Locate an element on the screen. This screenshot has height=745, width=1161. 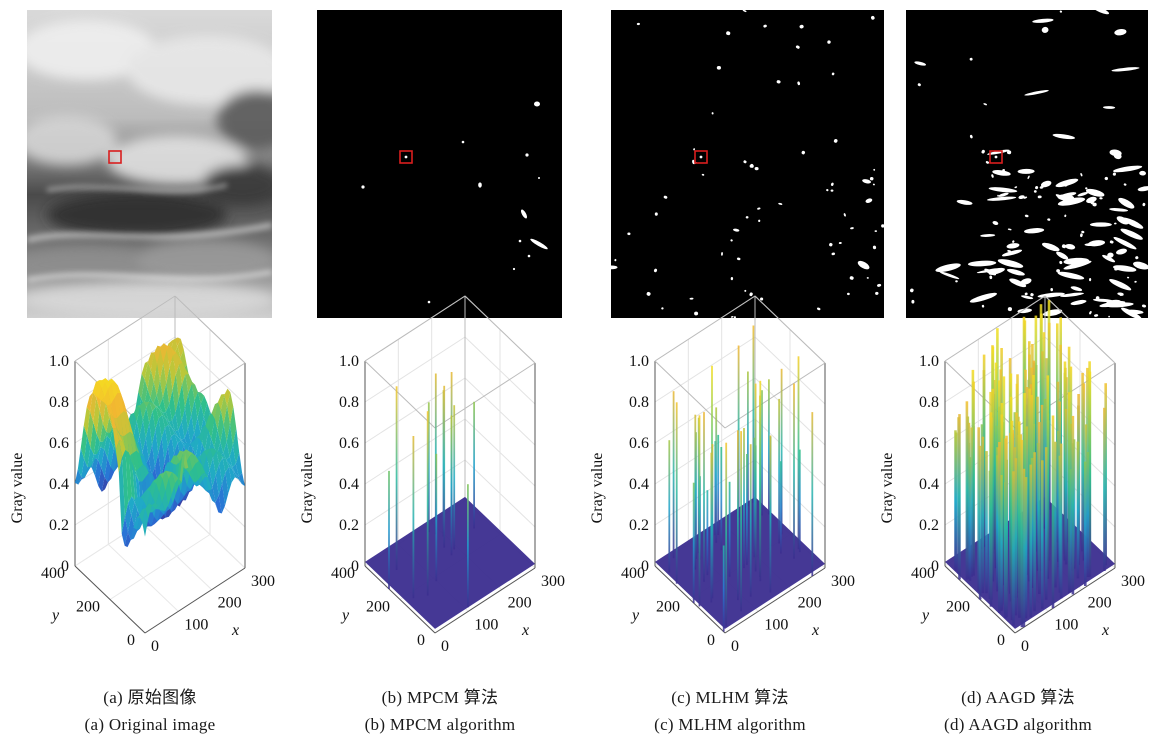
caption-d-en: (d) AAGD algorithm is located at coordinates (1018, 724).